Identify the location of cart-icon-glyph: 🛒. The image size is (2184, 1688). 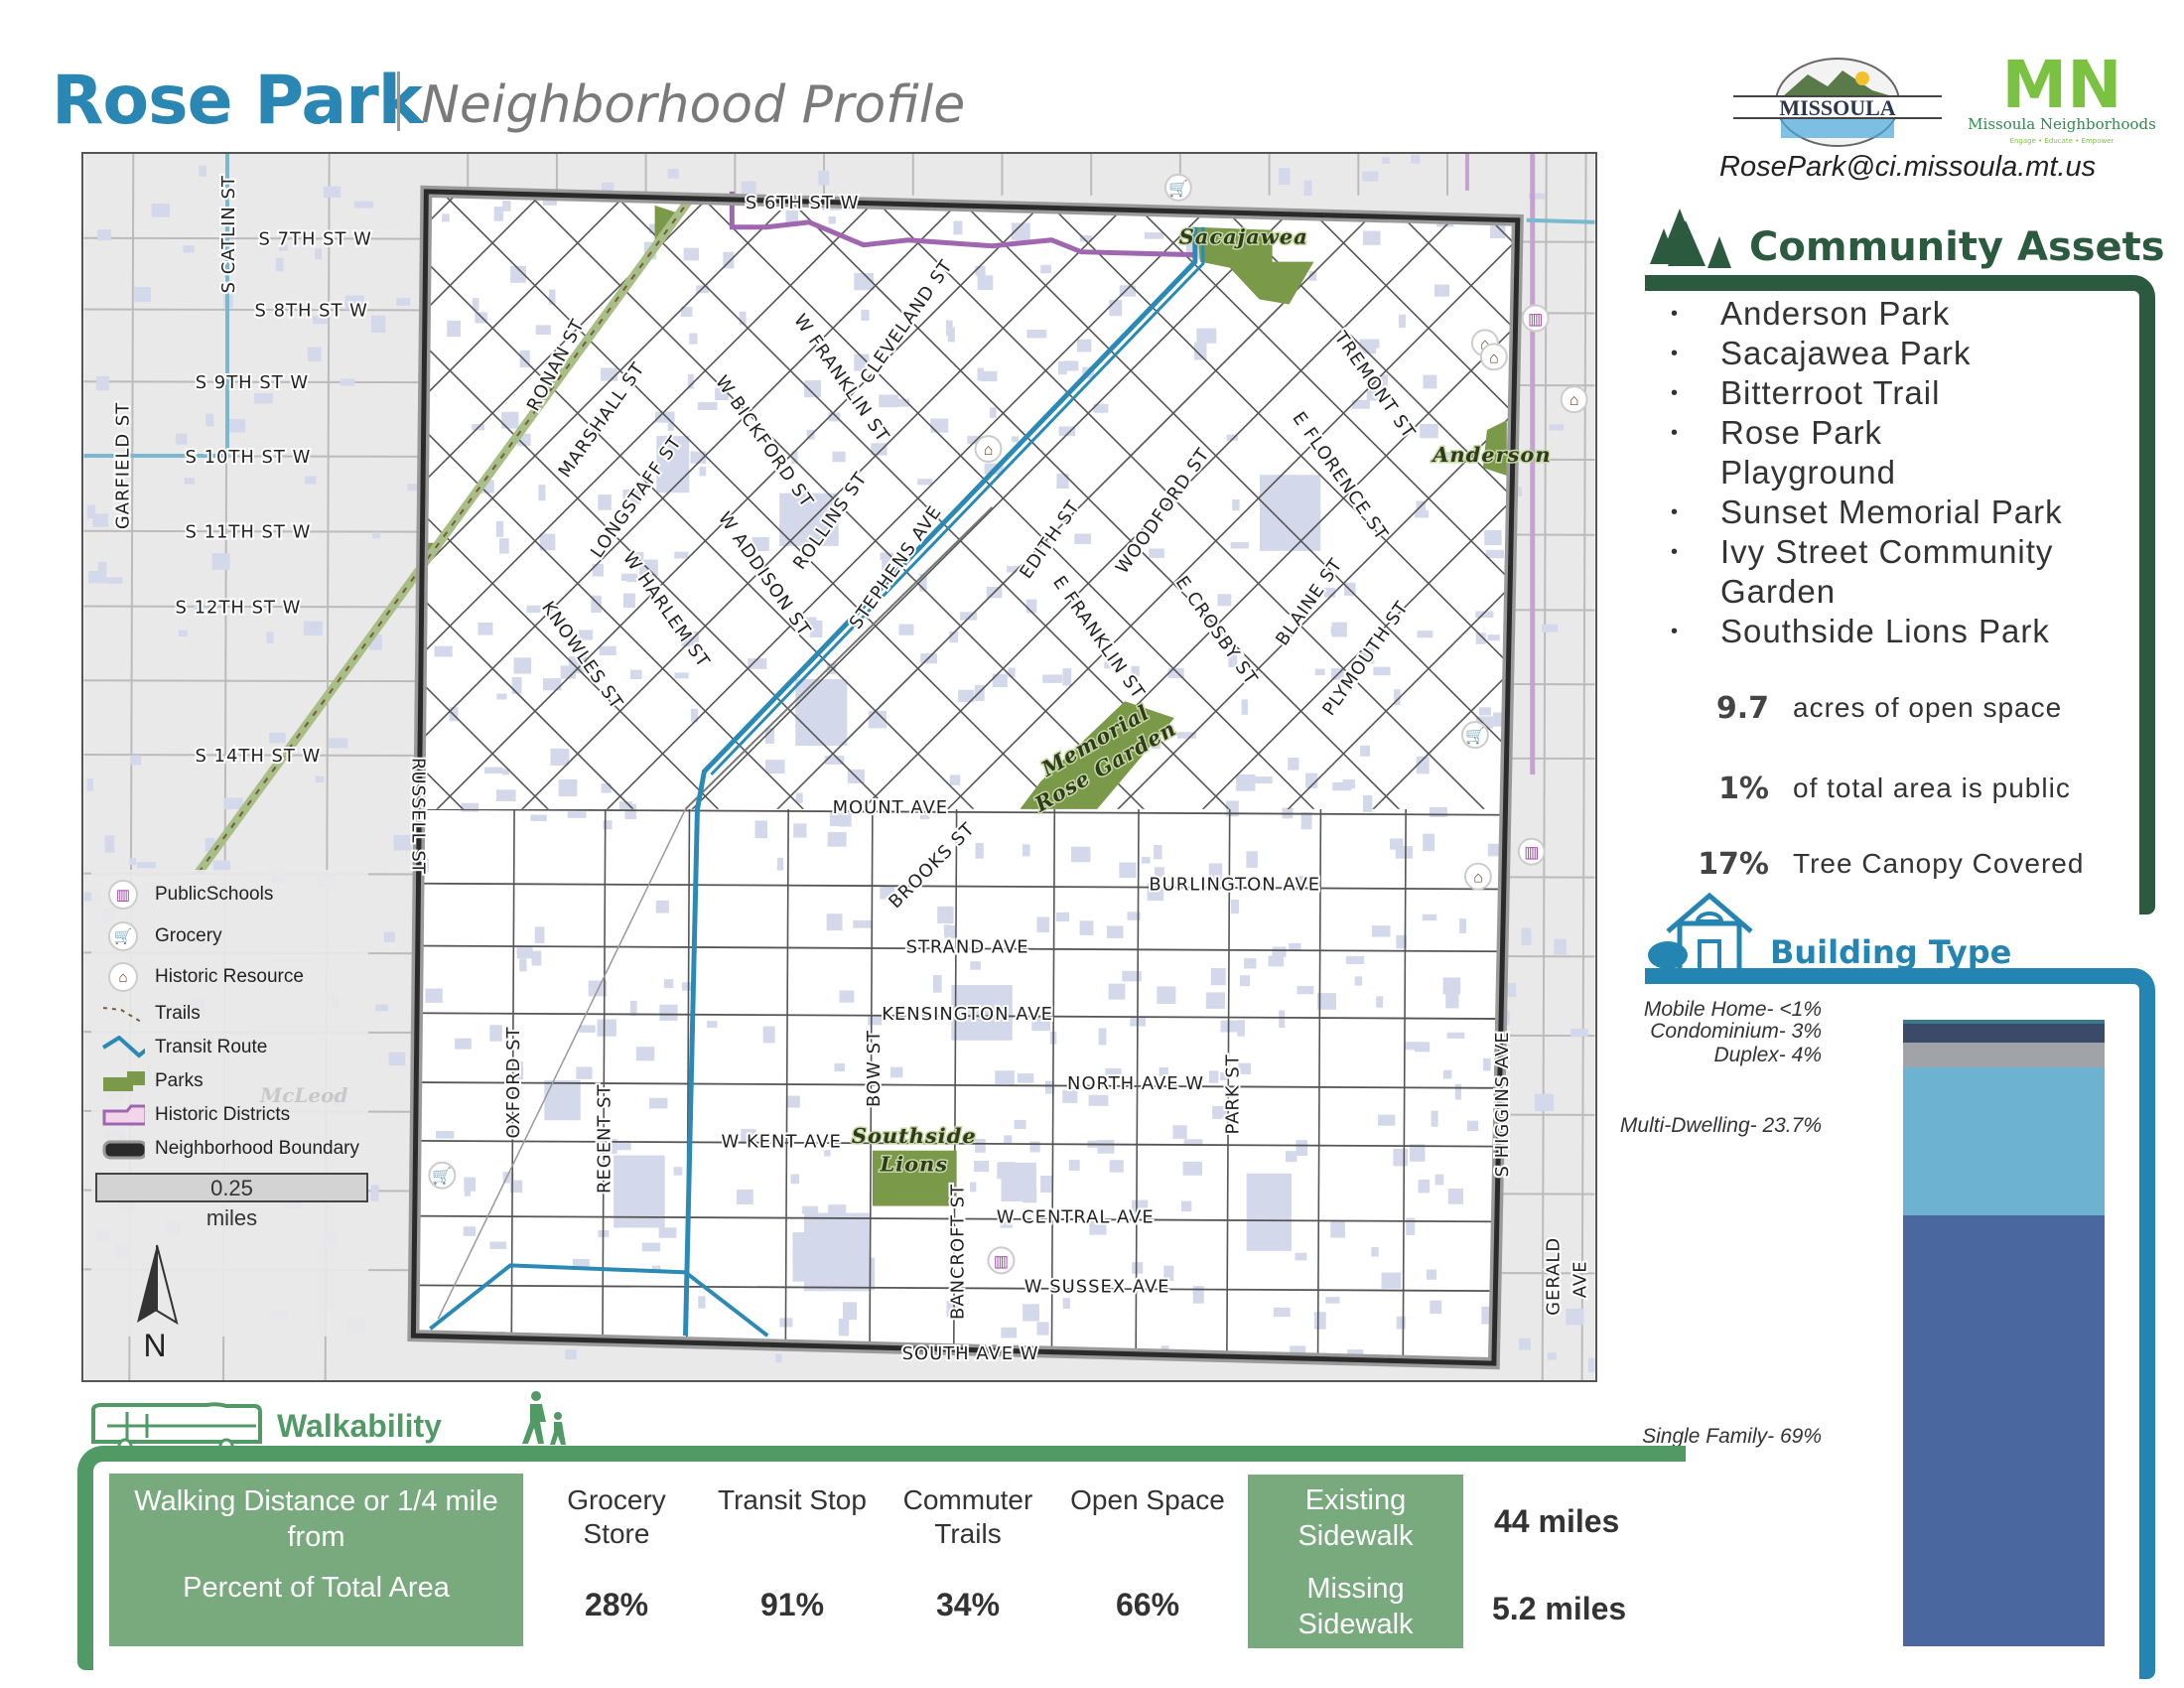
(1475, 735).